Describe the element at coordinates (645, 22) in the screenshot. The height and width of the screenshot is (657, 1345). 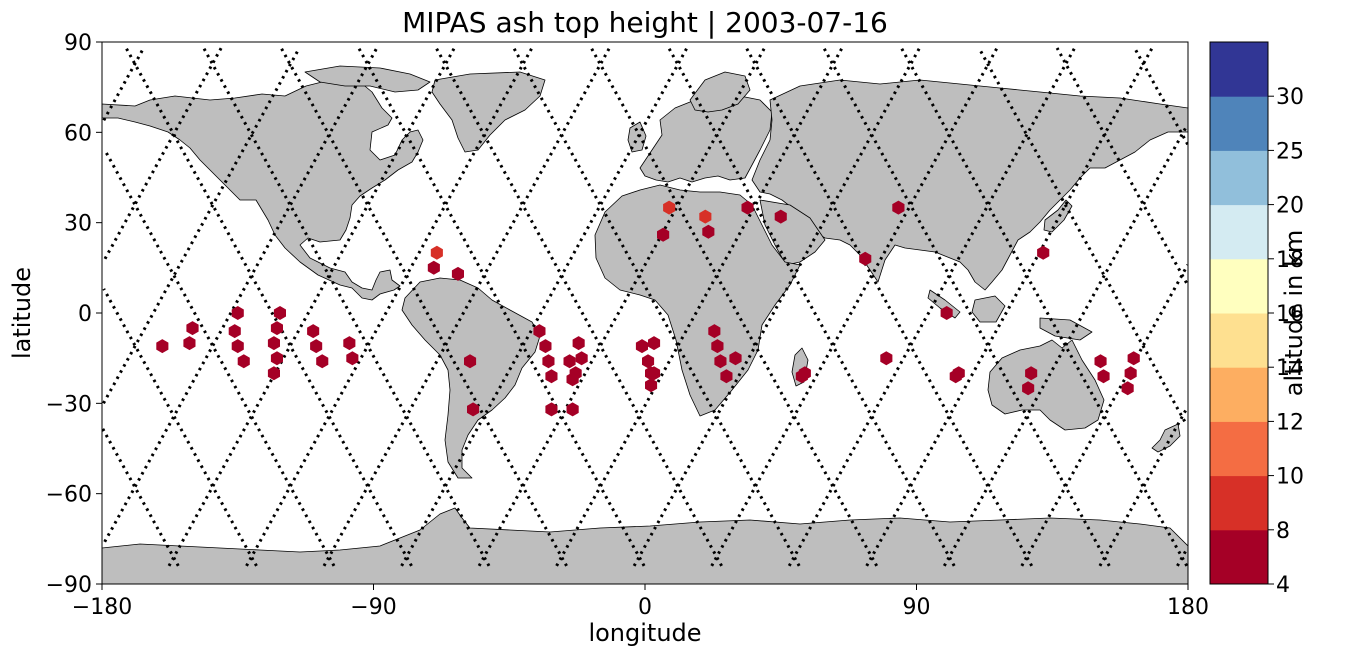
I see `chart-title: MIPAS ash top height | 2003-07-16` at that location.